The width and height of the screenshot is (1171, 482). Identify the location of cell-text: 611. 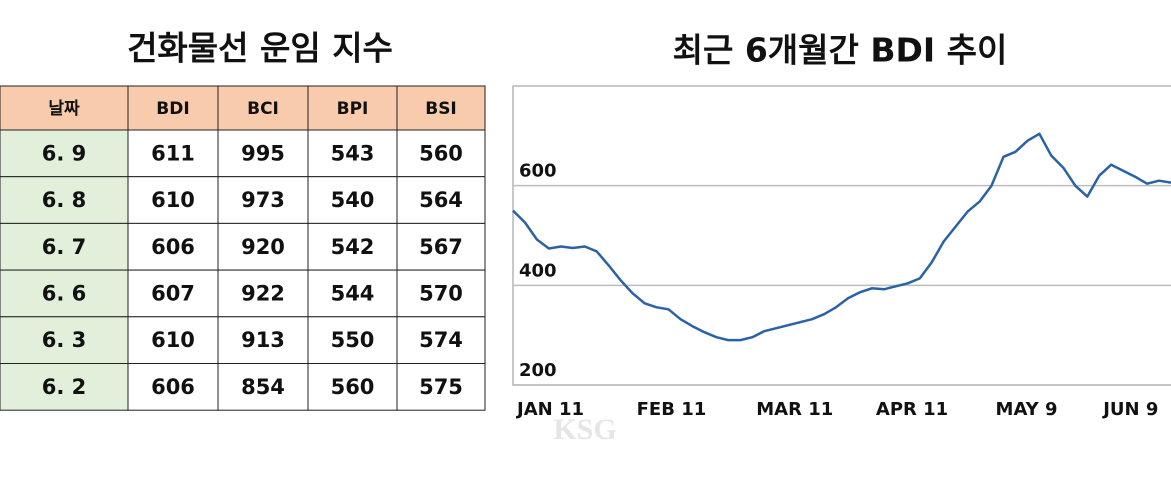
(173, 153).